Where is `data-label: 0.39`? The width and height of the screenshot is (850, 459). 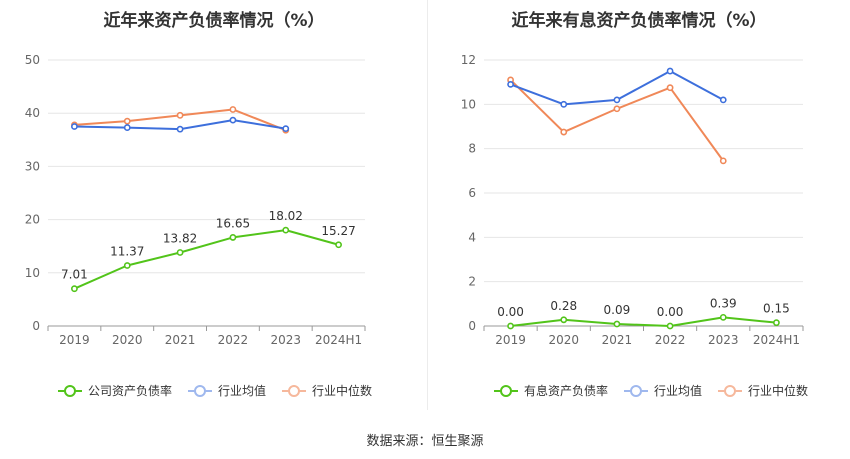
data-label: 0.39 is located at coordinates (723, 303).